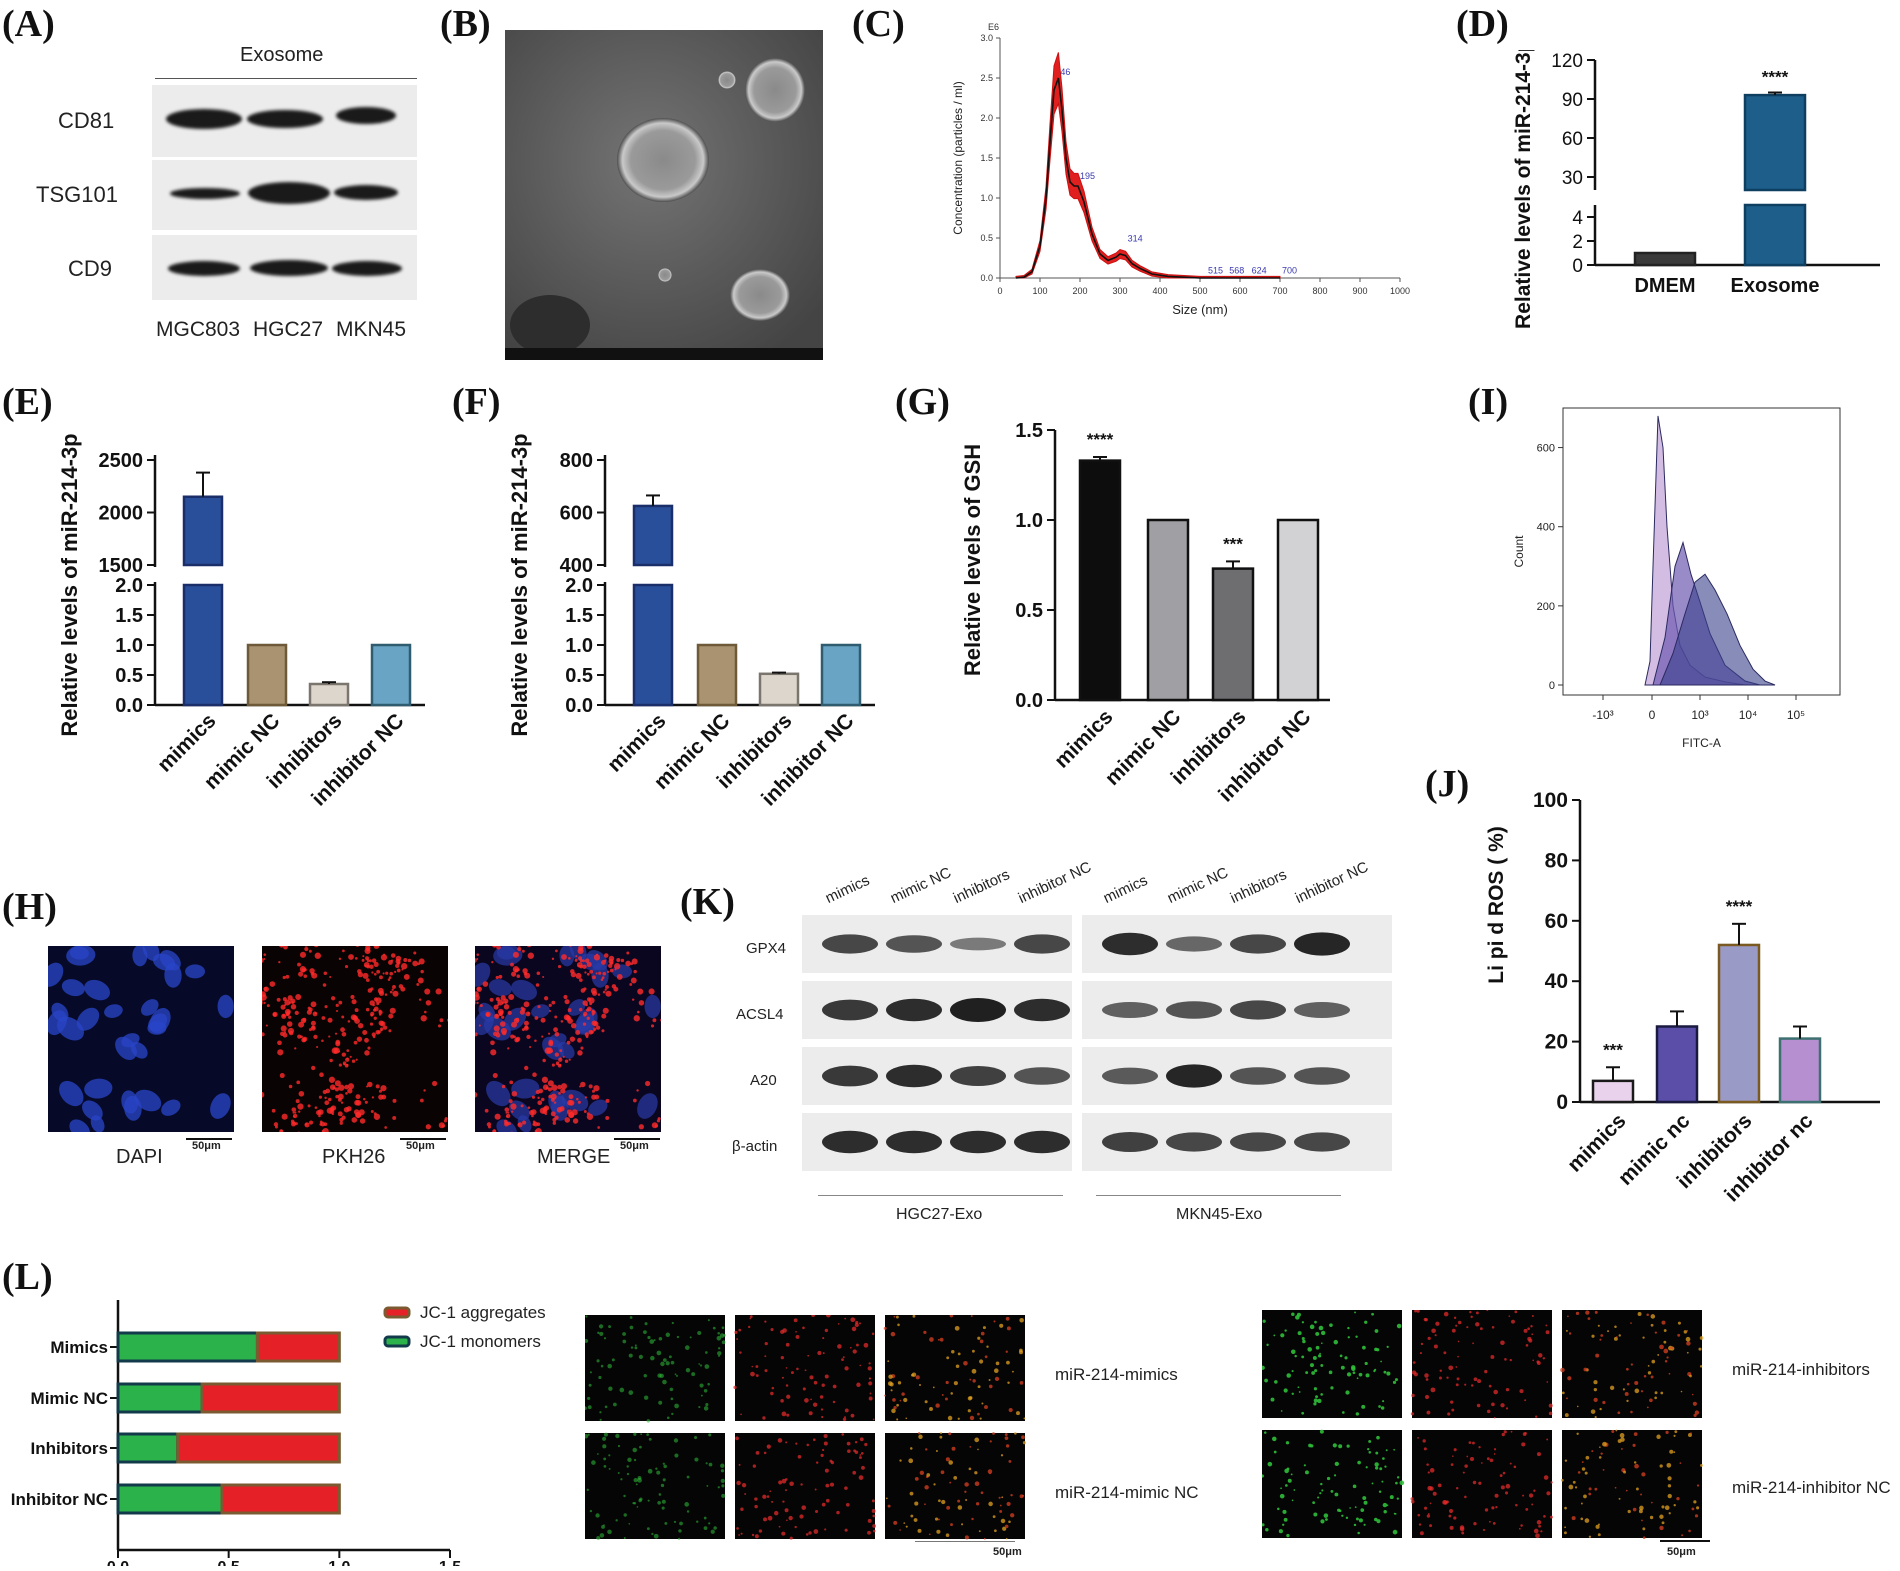 Image resolution: width=1900 pixels, height=1571 pixels. Describe the element at coordinates (579, 706) in the screenshot. I see `y-tick-label: 0.0` at that location.